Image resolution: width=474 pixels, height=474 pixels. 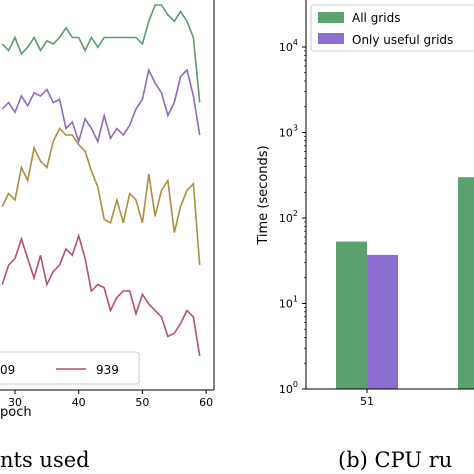 What do you see at coordinates (405, 283) in the screenshot?
I see `bar-group` at bounding box center [405, 283].